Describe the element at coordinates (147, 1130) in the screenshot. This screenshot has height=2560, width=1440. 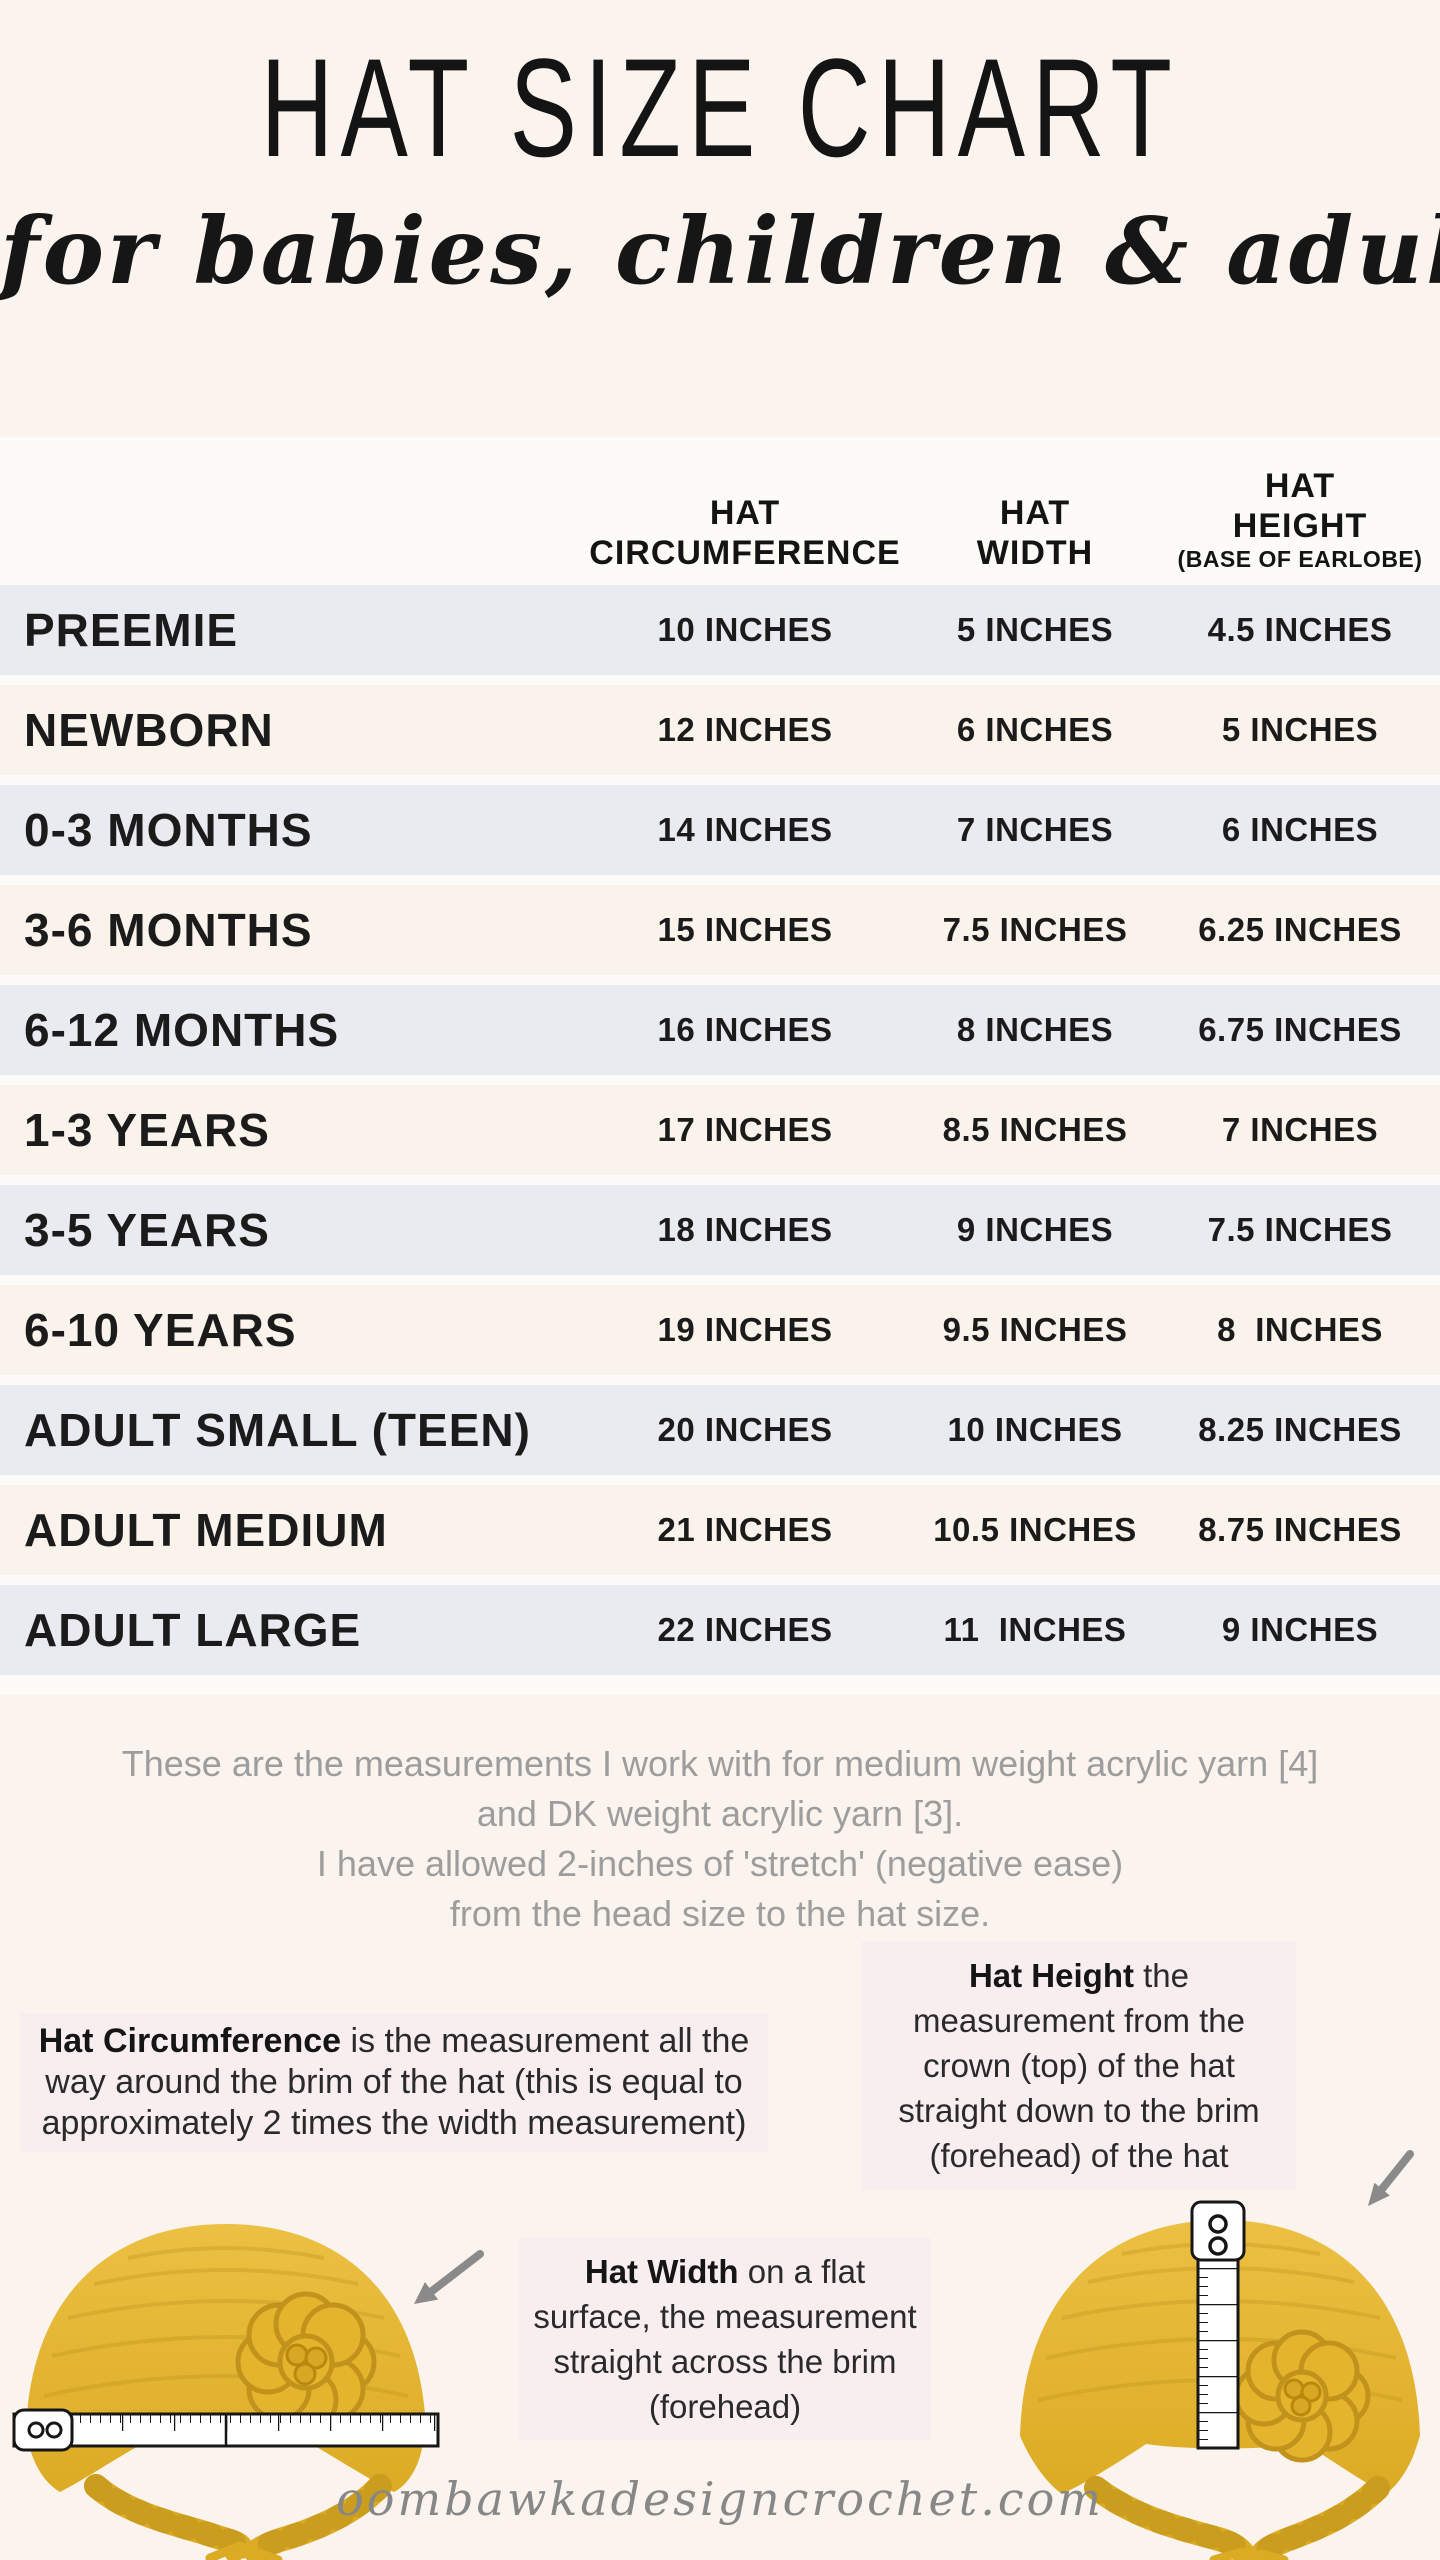
I see `size-label-cell: 1-3 YEARS` at that location.